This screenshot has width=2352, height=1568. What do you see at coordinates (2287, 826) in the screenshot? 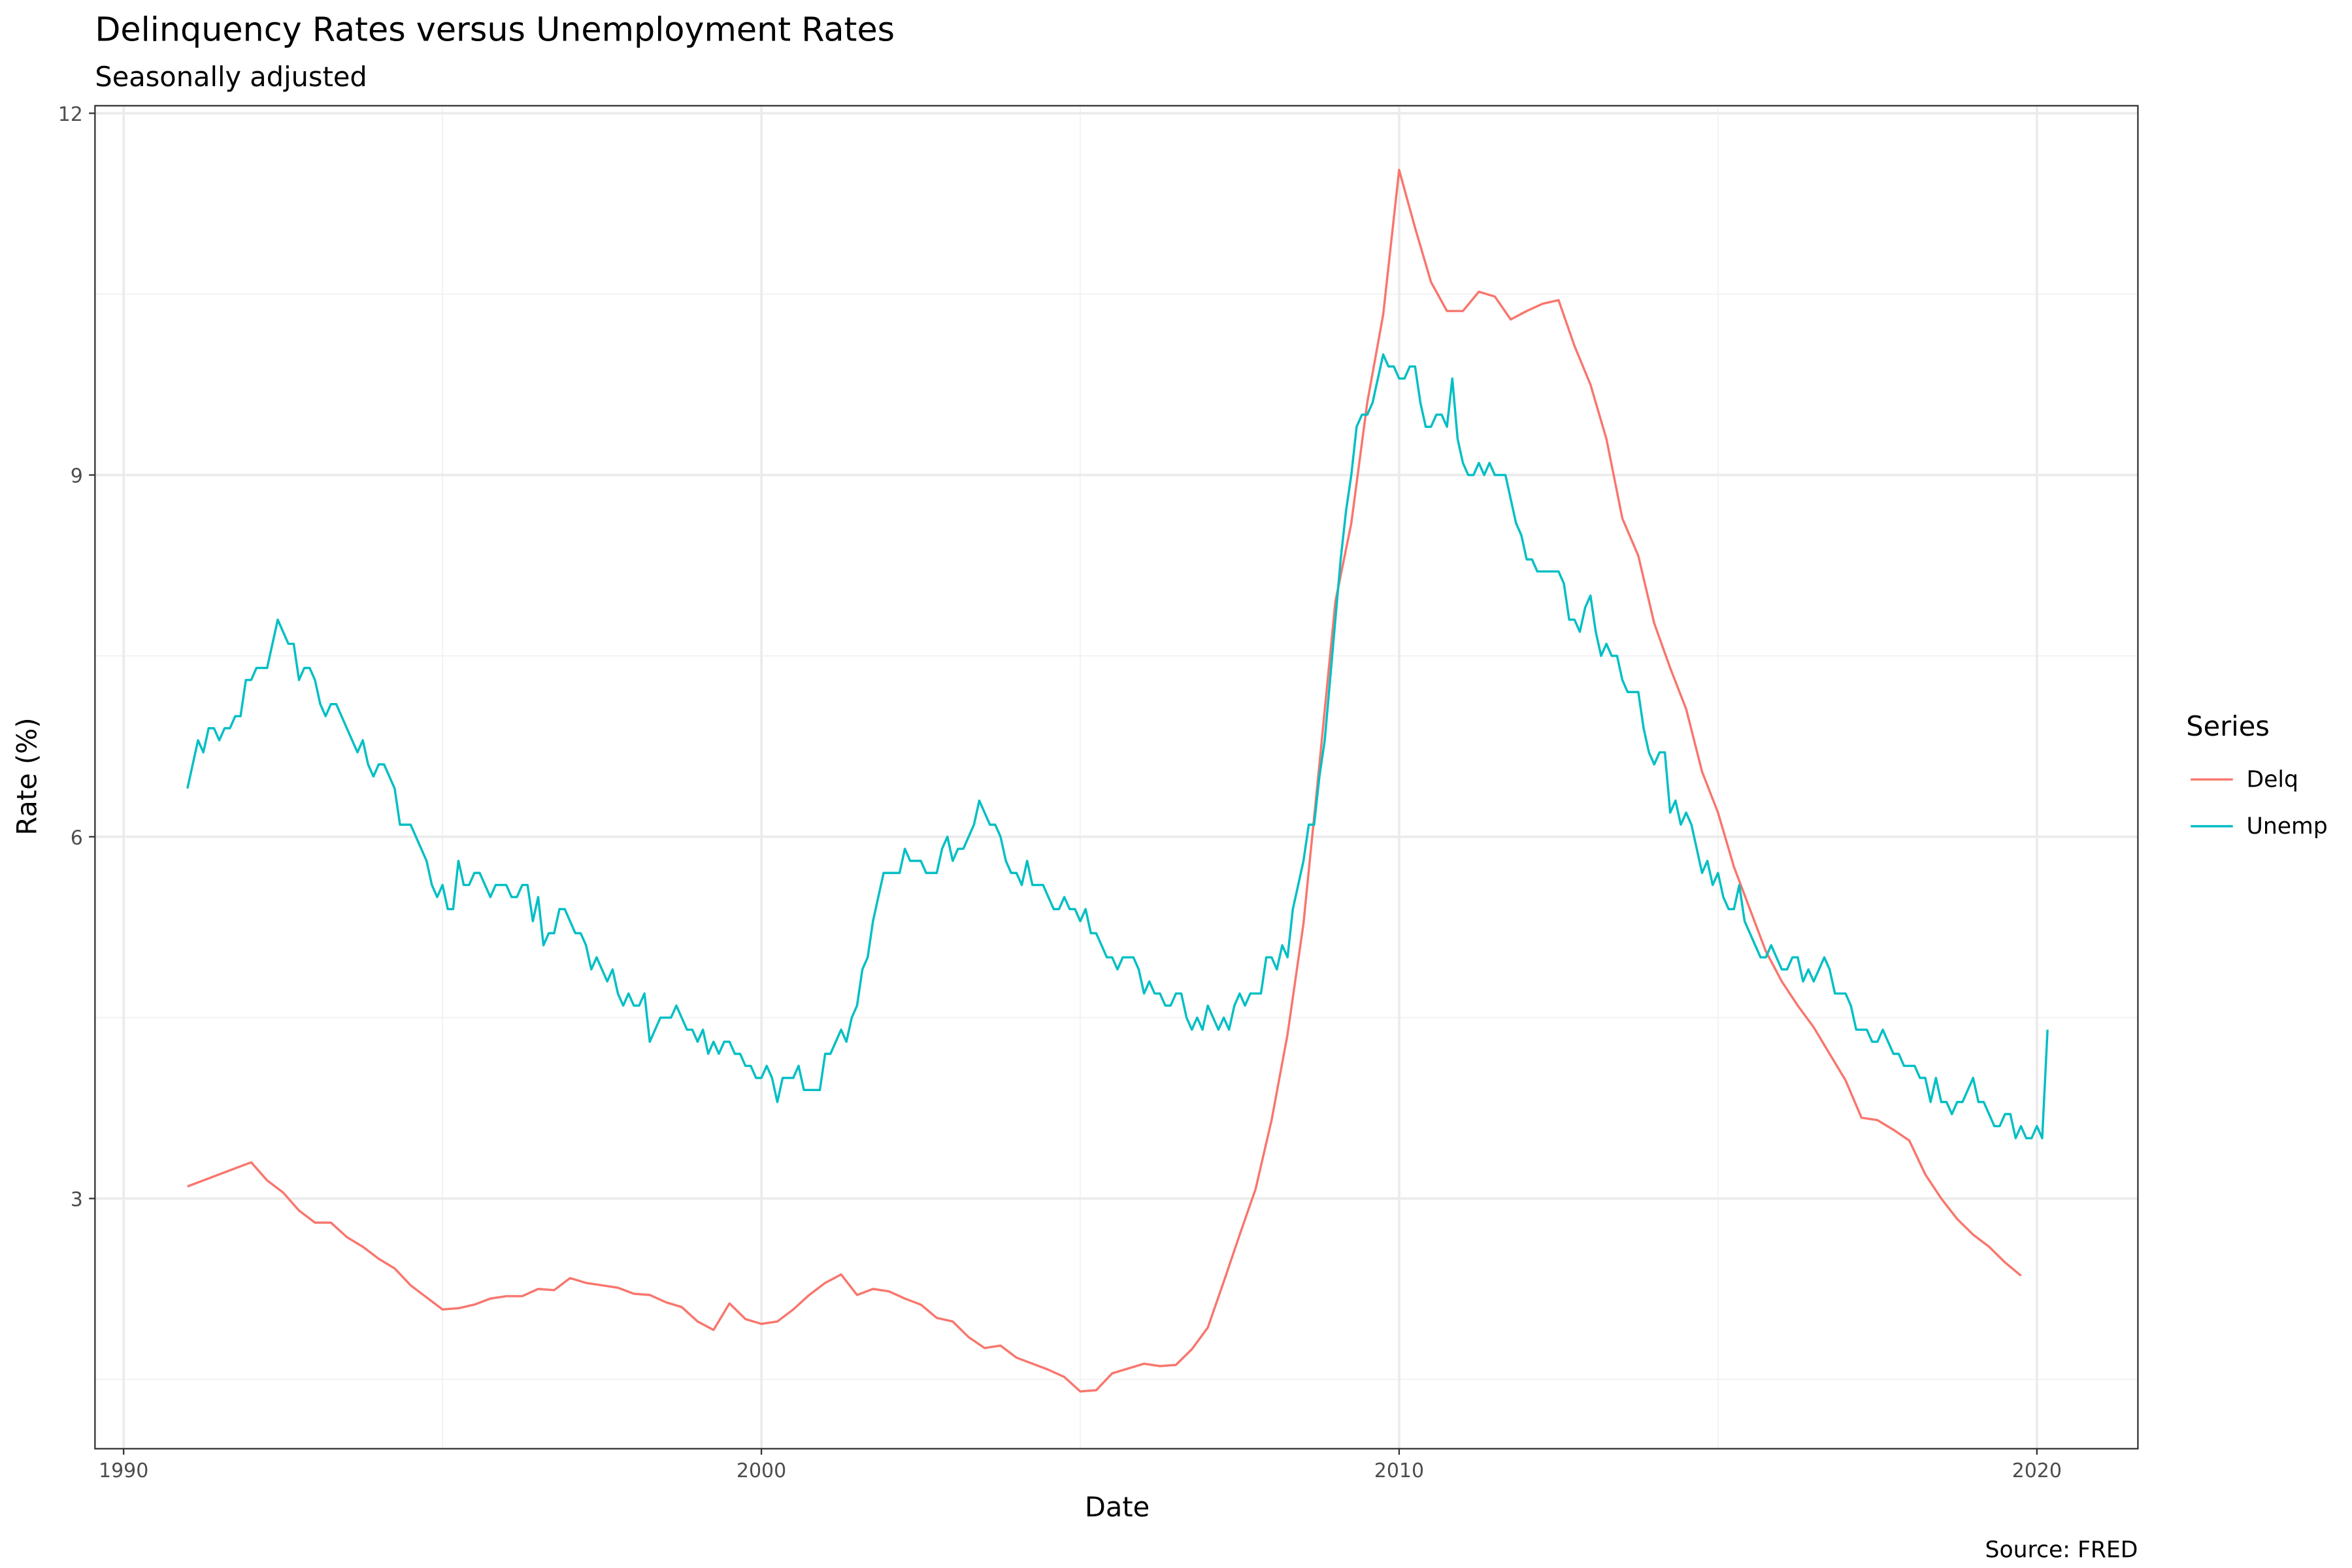
I see `legend-label-unemp: Unemp` at bounding box center [2287, 826].